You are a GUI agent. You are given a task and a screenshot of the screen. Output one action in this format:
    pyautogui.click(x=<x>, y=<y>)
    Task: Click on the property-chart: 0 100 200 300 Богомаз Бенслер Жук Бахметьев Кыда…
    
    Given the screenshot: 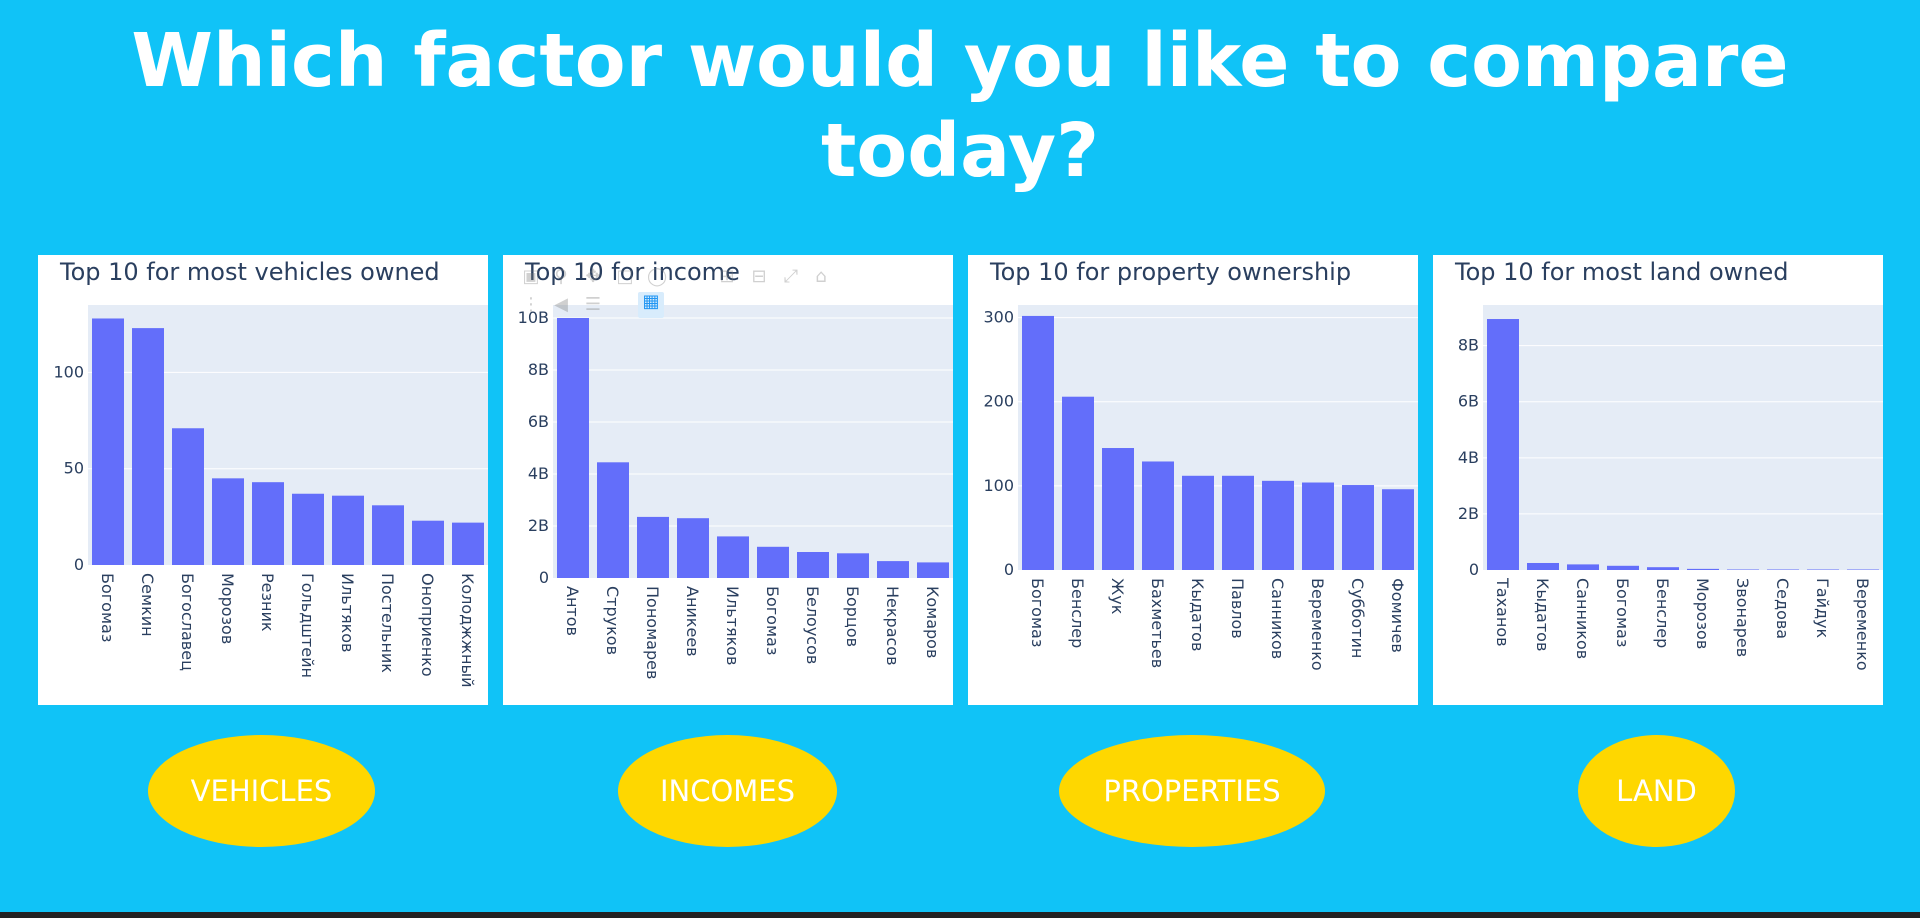 What is the action you would take?
    pyautogui.click(x=1193, y=480)
    